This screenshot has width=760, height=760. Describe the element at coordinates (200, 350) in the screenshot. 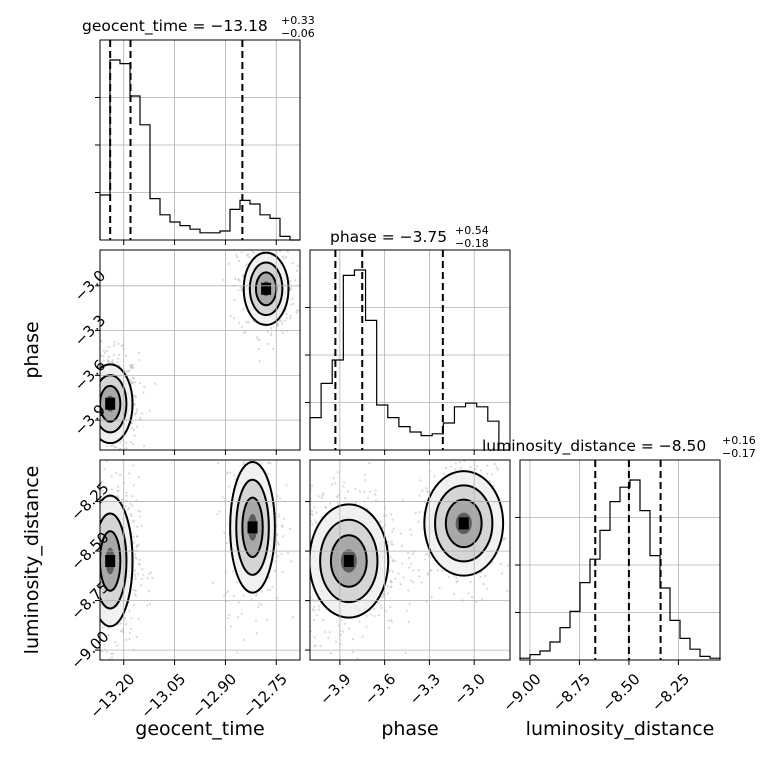

I see `frame-geocent_time-phase` at that location.